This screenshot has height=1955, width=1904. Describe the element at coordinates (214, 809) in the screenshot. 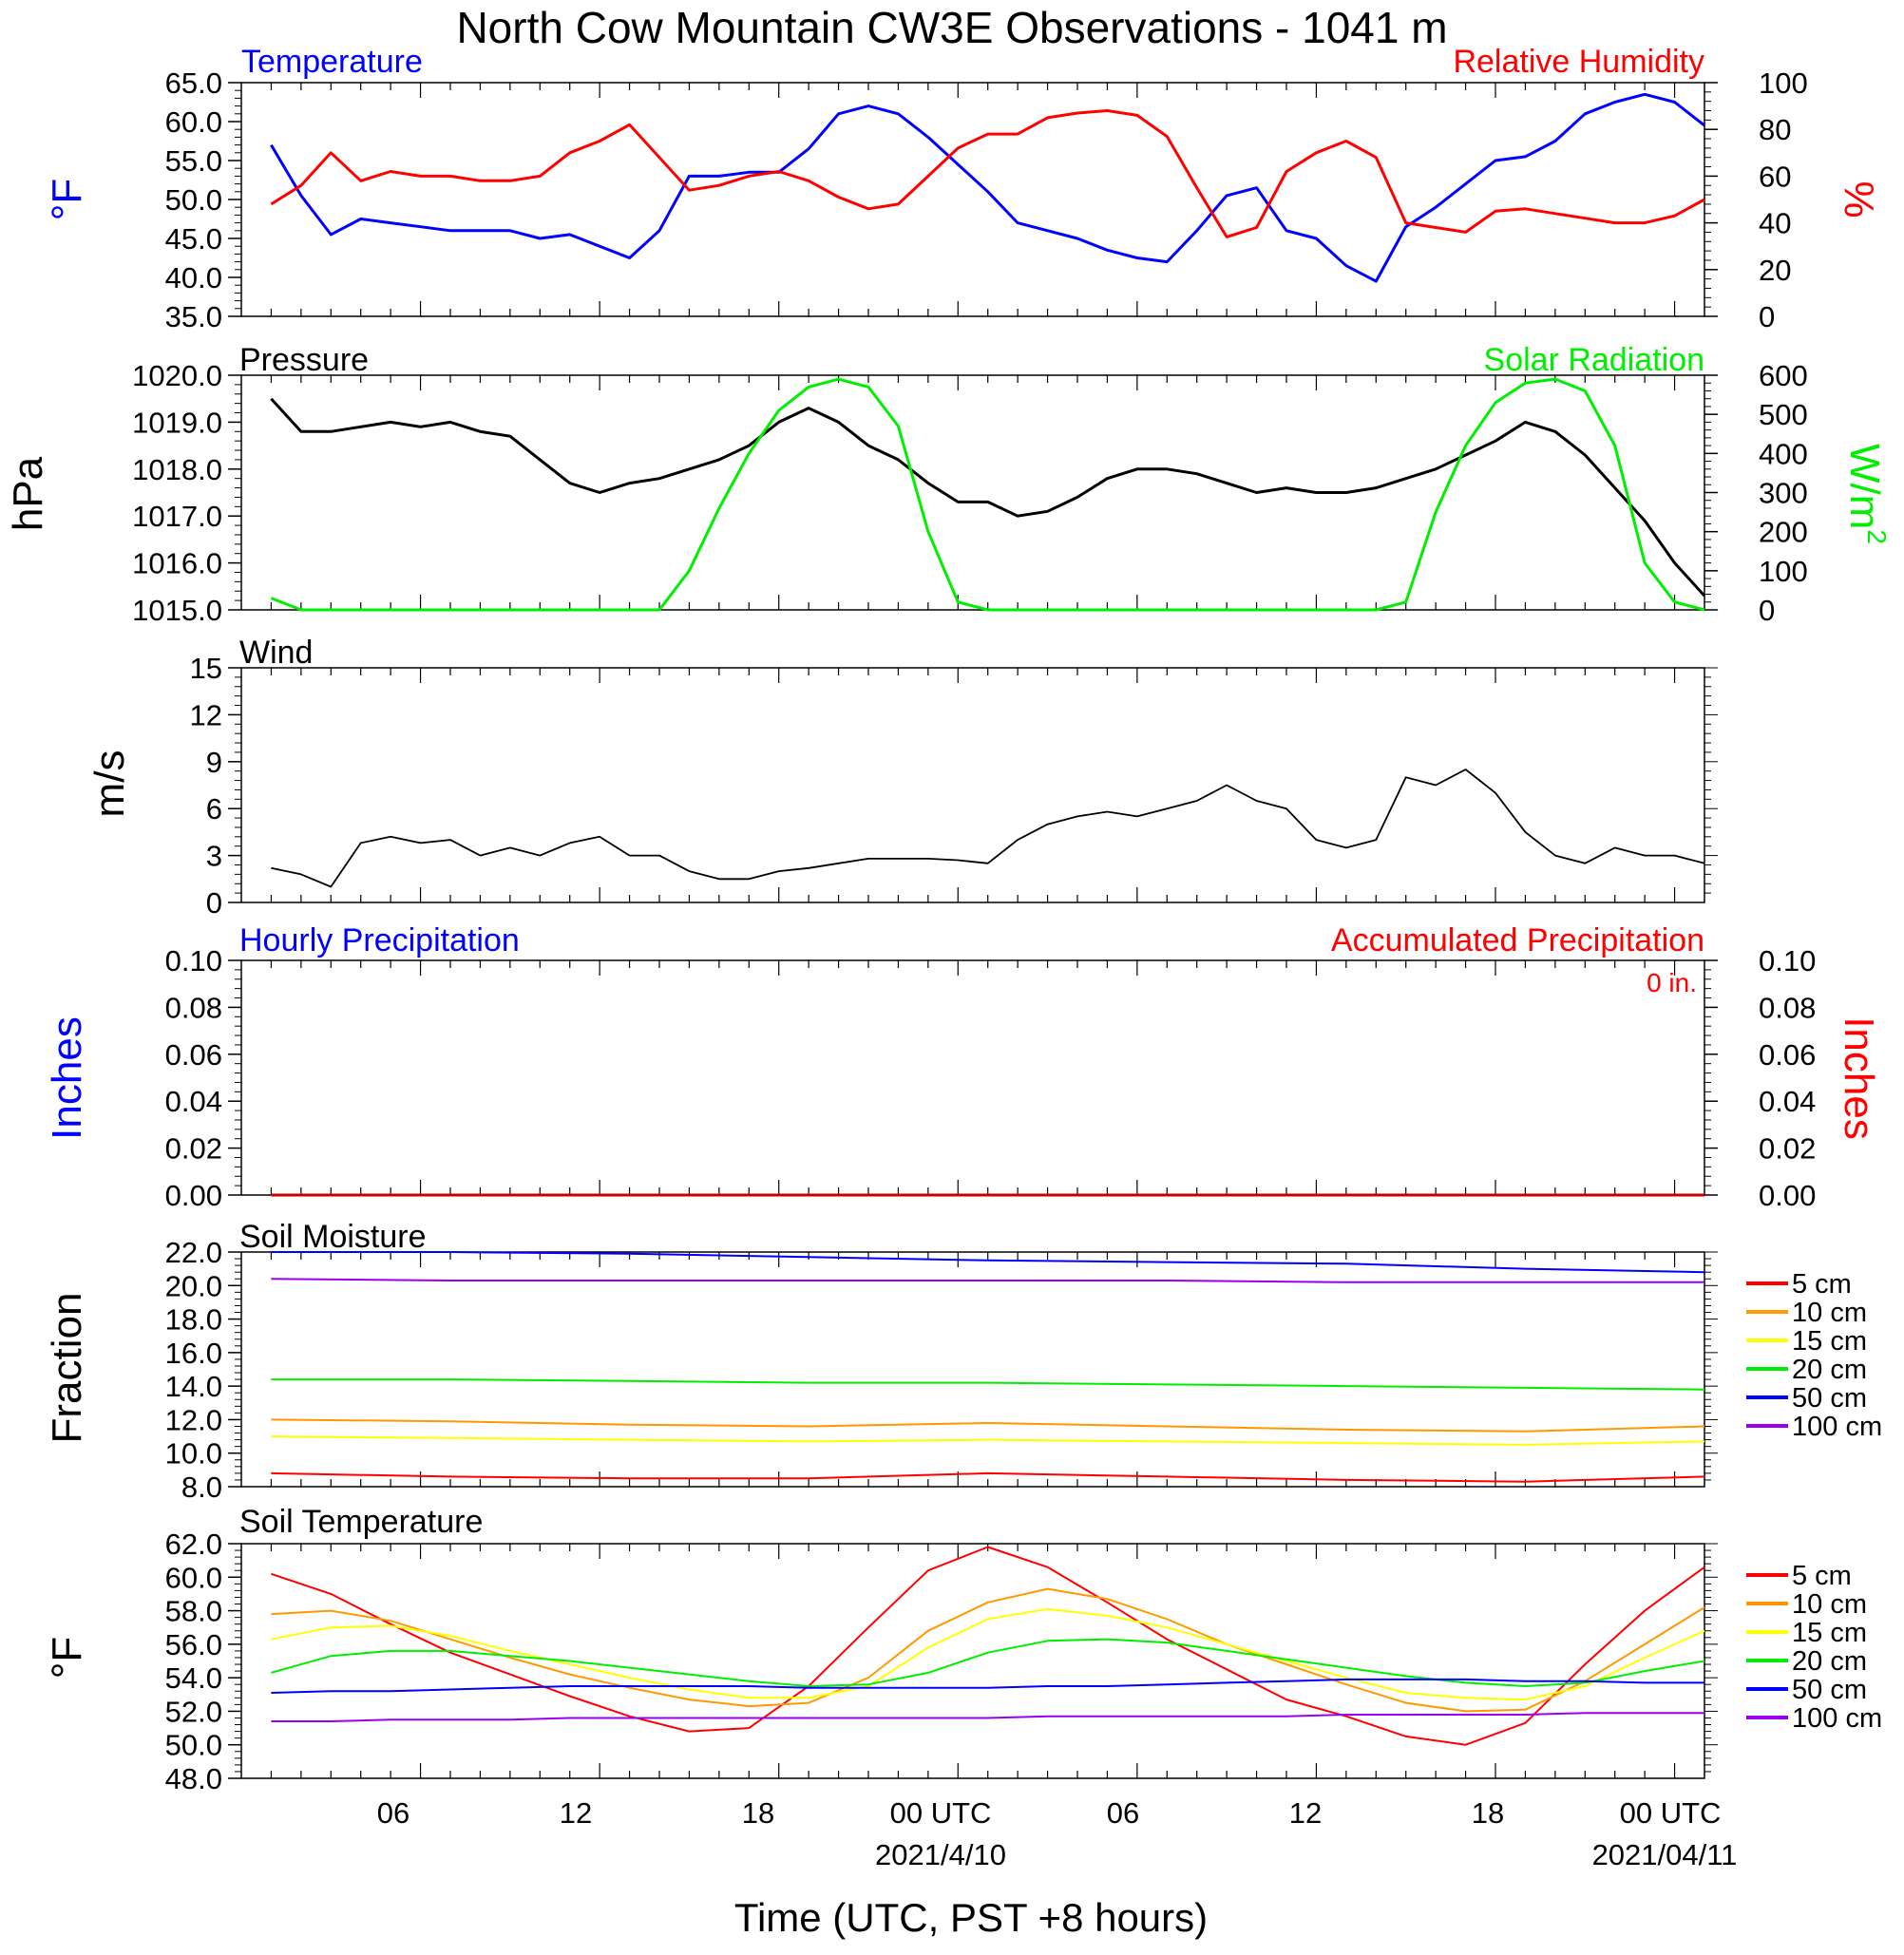

I see `y-tick-label: 6` at that location.